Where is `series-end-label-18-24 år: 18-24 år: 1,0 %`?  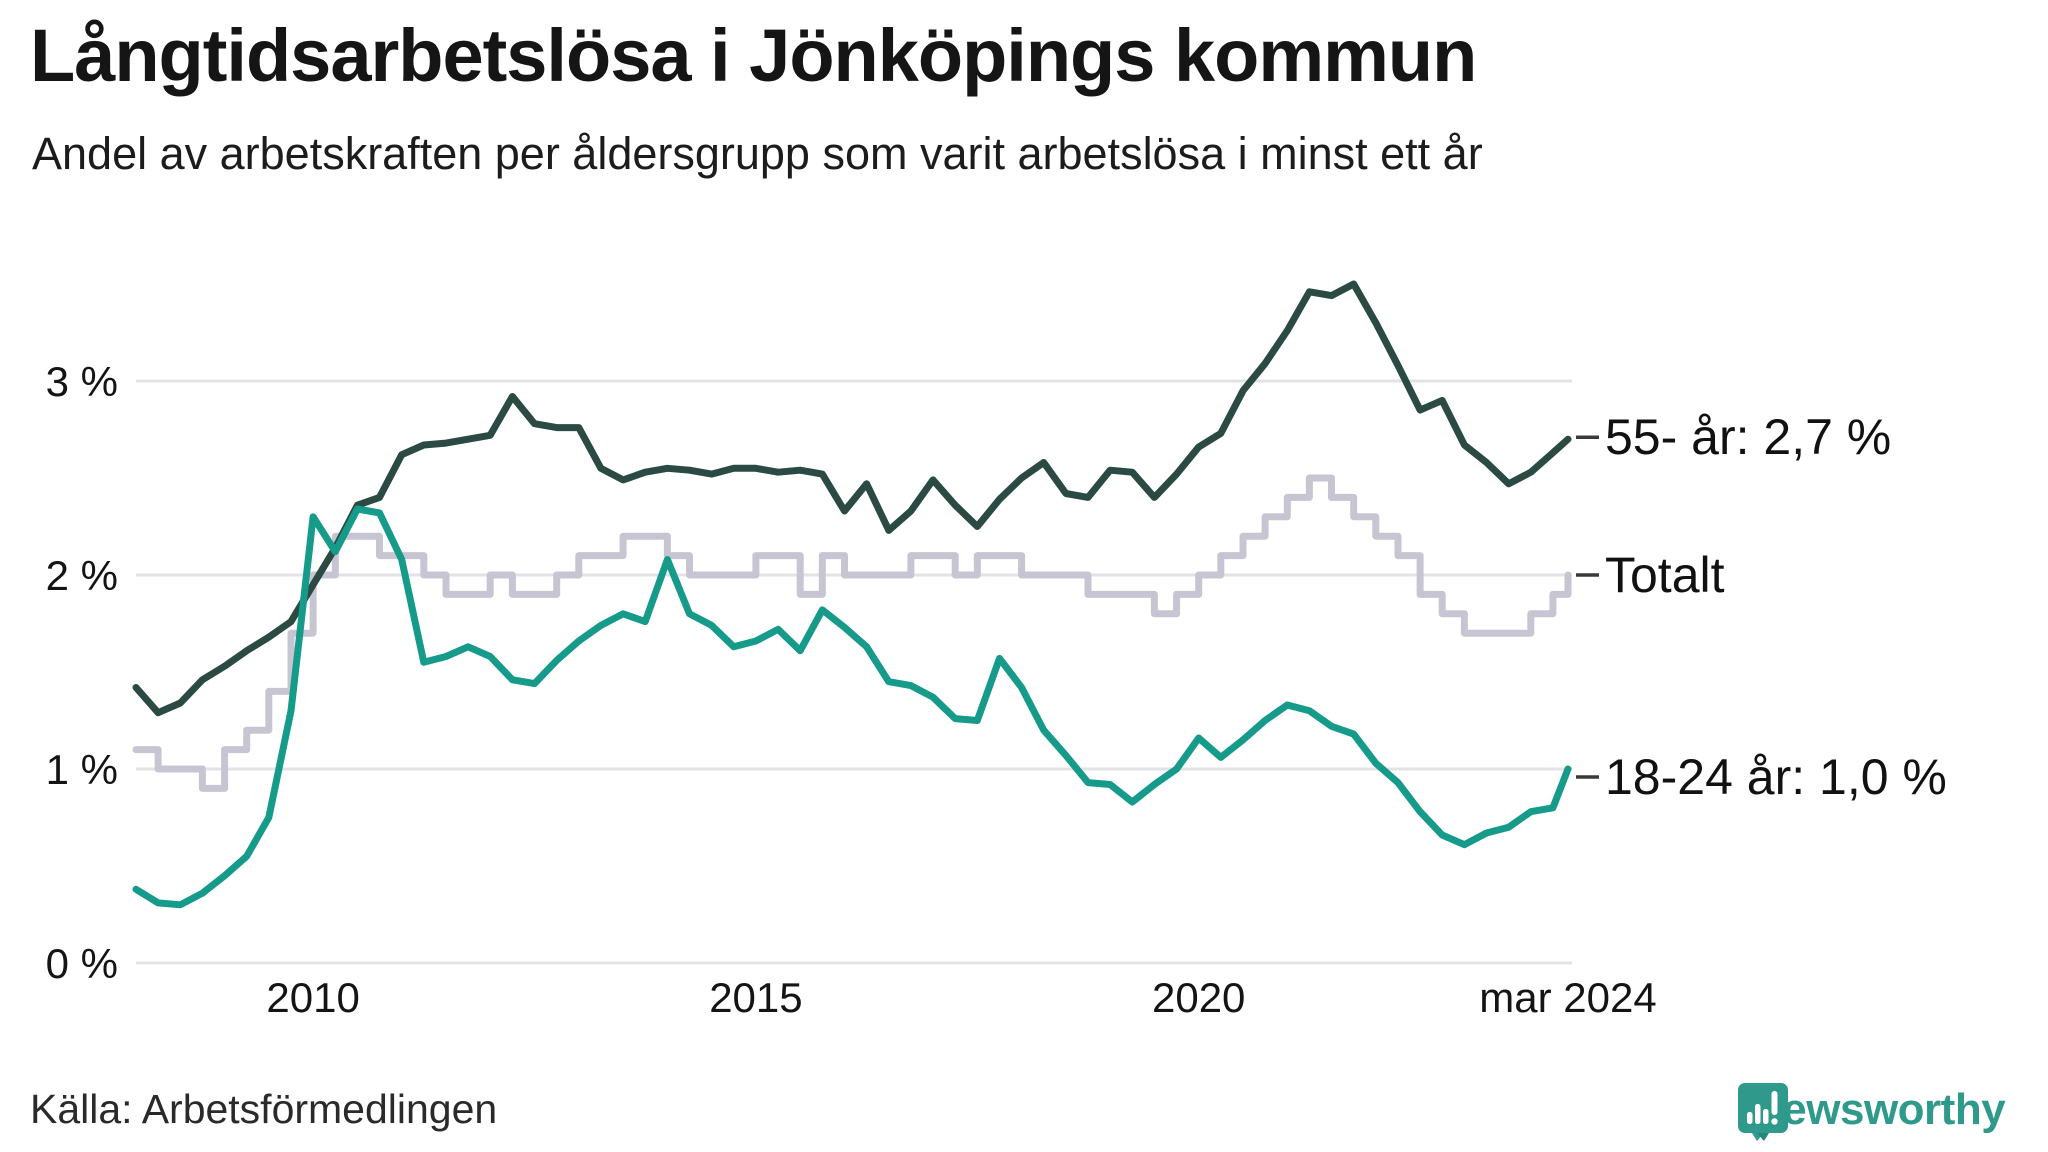 series-end-label-18-24 år: 18-24 år: 1,0 % is located at coordinates (1776, 777).